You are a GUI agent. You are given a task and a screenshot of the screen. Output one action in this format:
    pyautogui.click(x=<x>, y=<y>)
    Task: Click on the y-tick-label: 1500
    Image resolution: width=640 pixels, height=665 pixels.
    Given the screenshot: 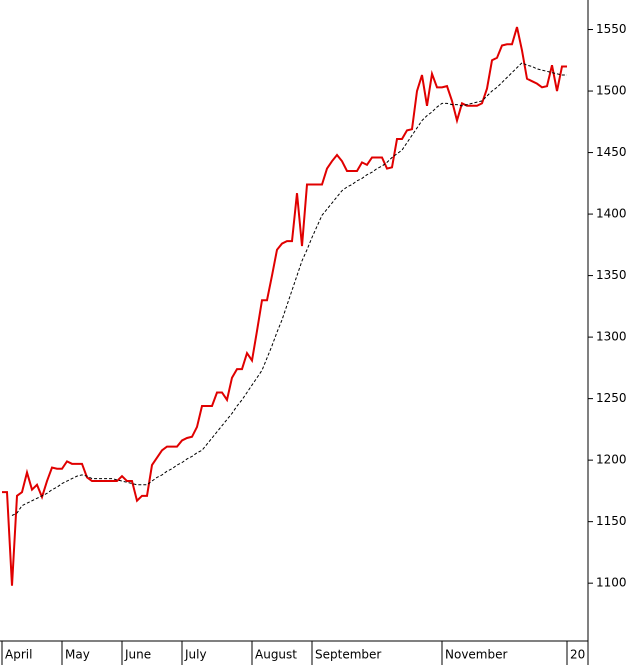 What is the action you would take?
    pyautogui.click(x=611, y=91)
    